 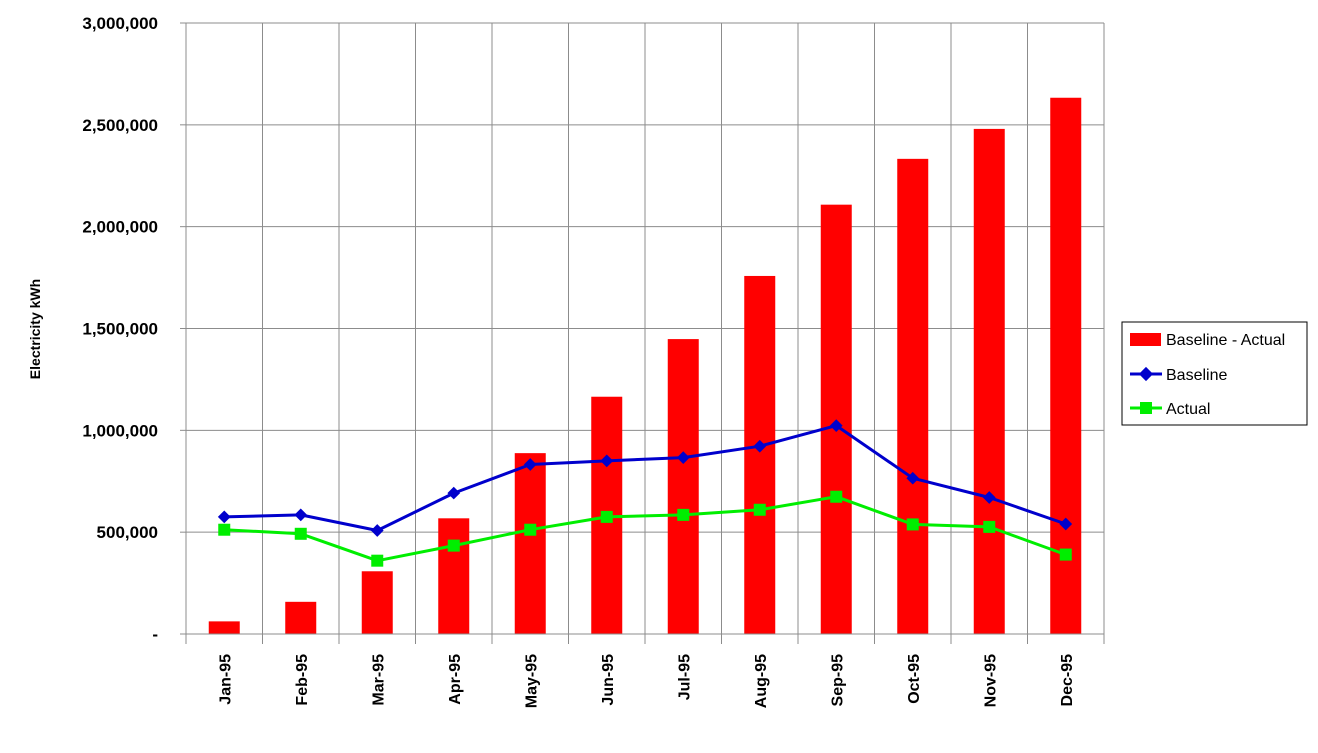 I want to click on y-tick-label: 3,000,000, so click(x=120, y=23).